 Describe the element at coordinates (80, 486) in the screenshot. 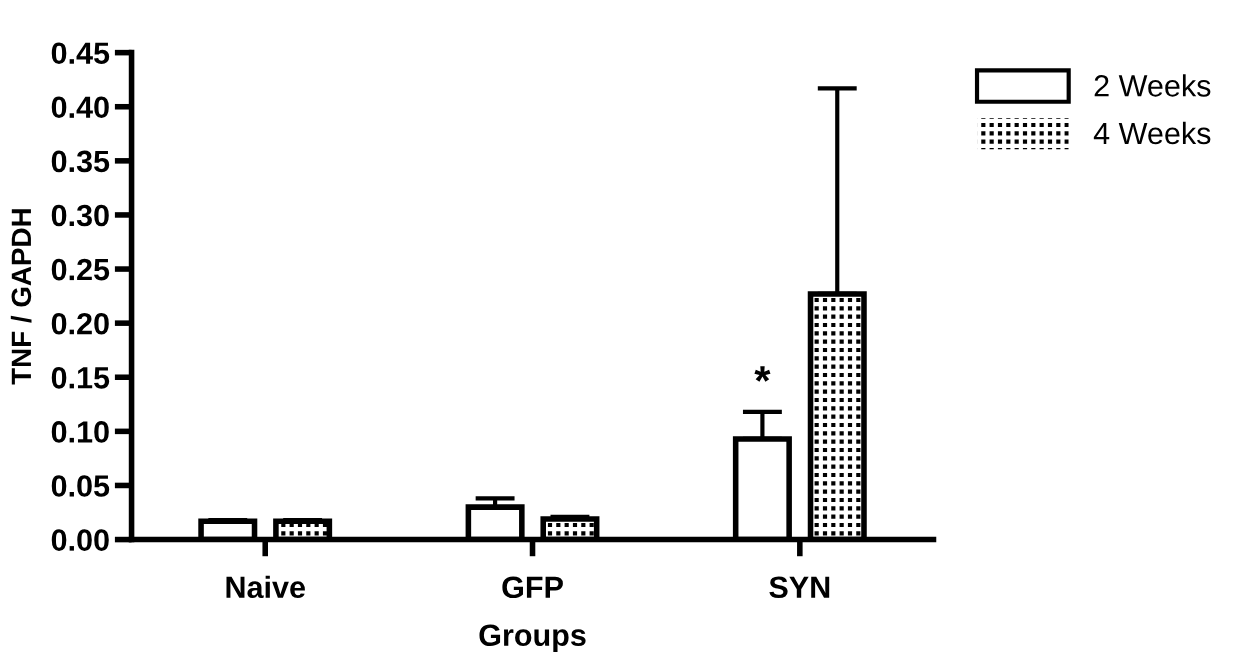

I see `y-tick-label: 0.05` at that location.